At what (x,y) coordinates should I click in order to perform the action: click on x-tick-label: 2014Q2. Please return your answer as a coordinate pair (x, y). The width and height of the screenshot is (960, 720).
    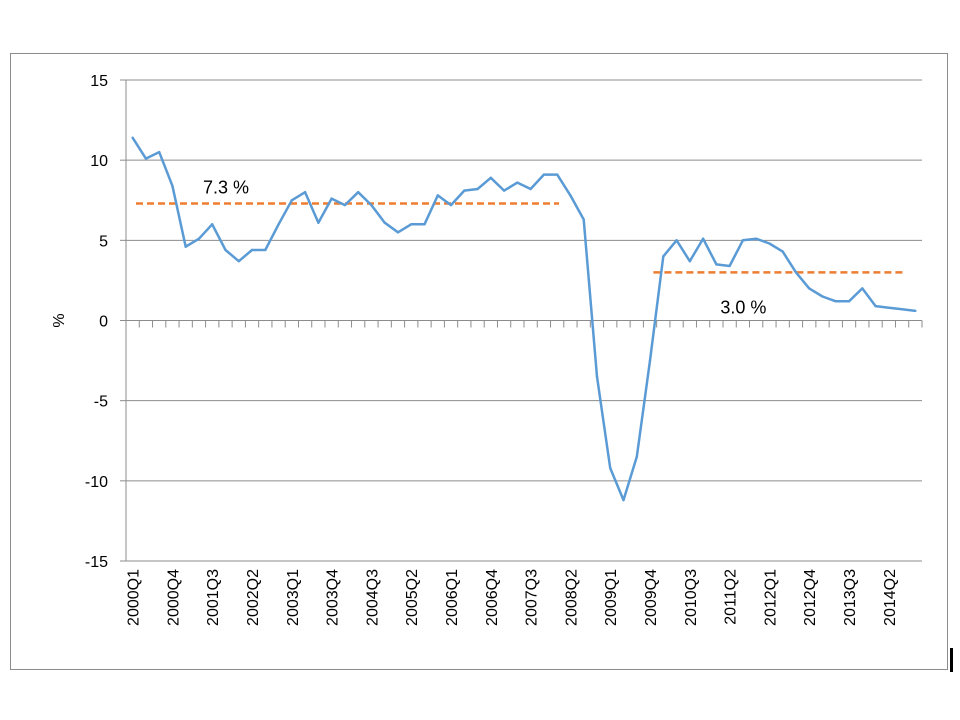
    Looking at the image, I should click on (890, 597).